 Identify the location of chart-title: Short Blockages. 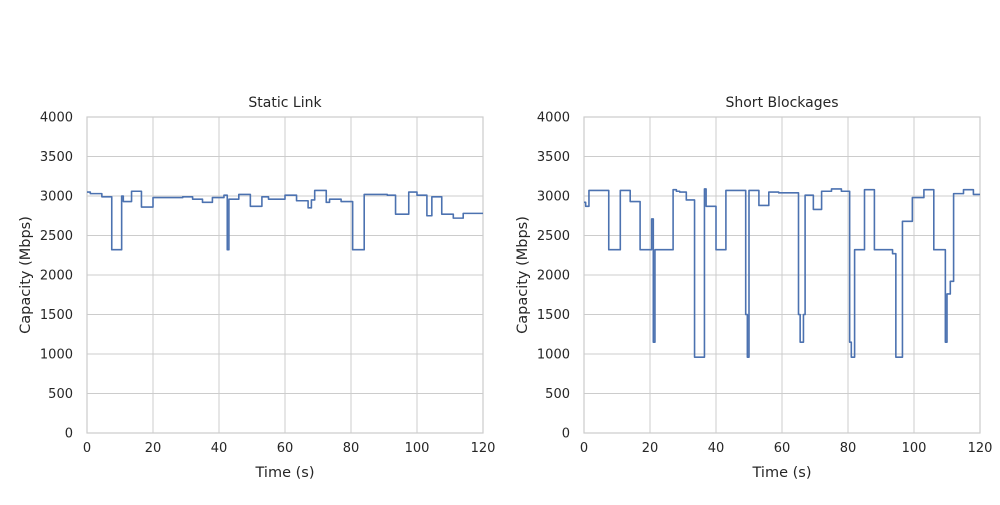
(781, 103).